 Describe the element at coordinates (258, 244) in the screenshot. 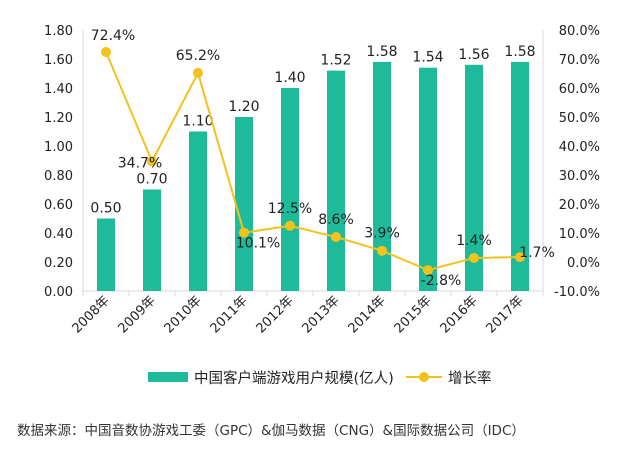

I see `line-data-label: 10.1%` at that location.